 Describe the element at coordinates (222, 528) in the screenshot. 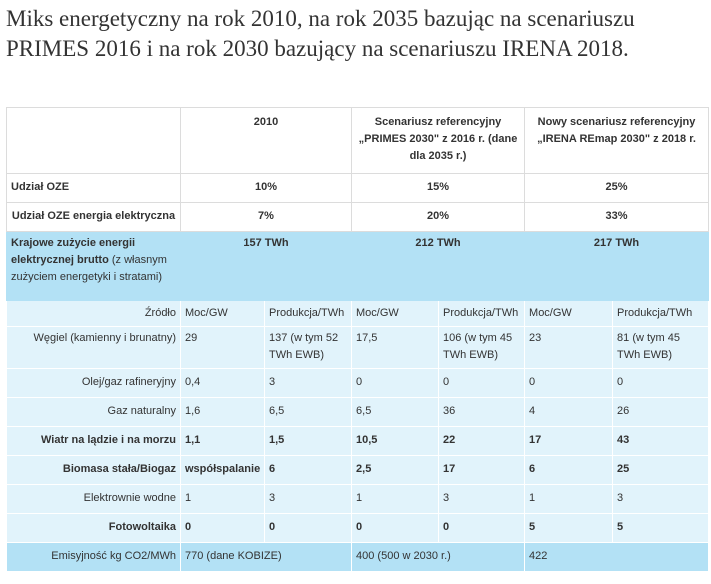

I see `cell-moc-2010: 0` at that location.